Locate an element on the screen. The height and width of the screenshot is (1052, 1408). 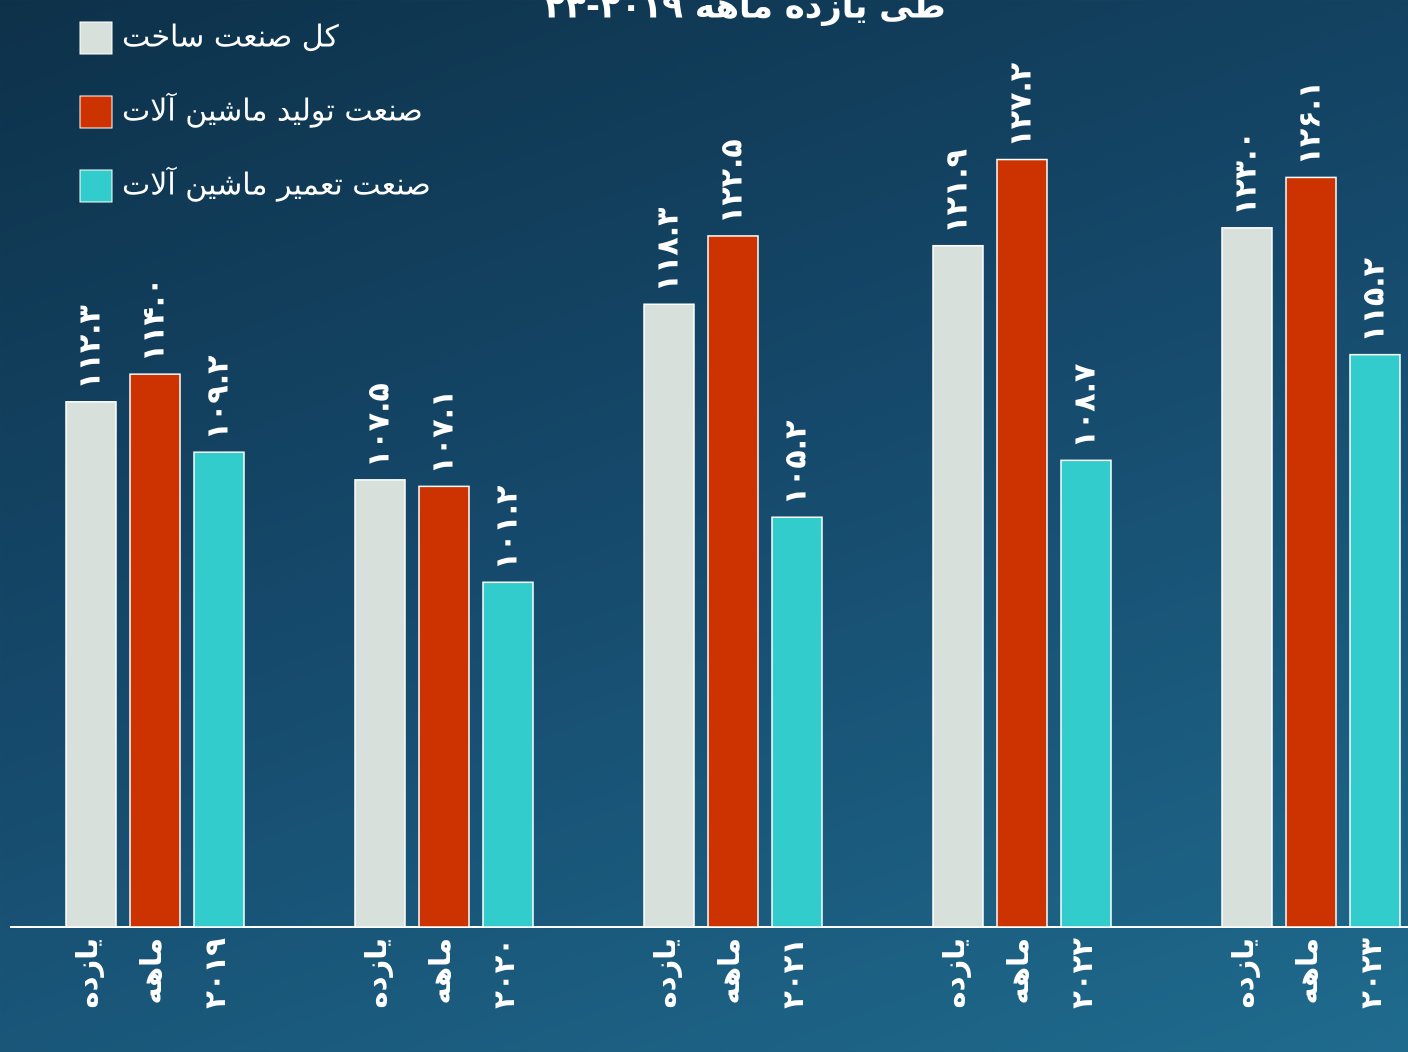
legend-label: صنعت تولید ماشین آلات is located at coordinates (272, 111).